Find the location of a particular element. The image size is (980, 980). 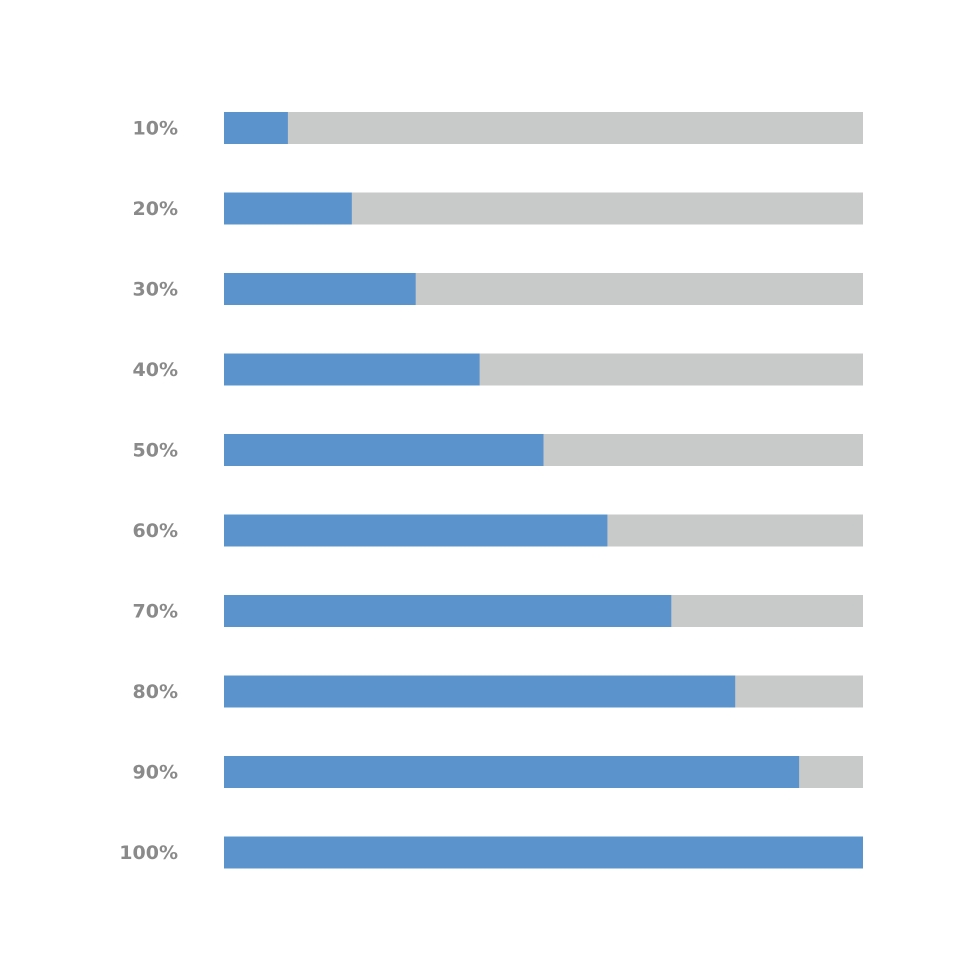

value-label: 70% is located at coordinates (155, 612).